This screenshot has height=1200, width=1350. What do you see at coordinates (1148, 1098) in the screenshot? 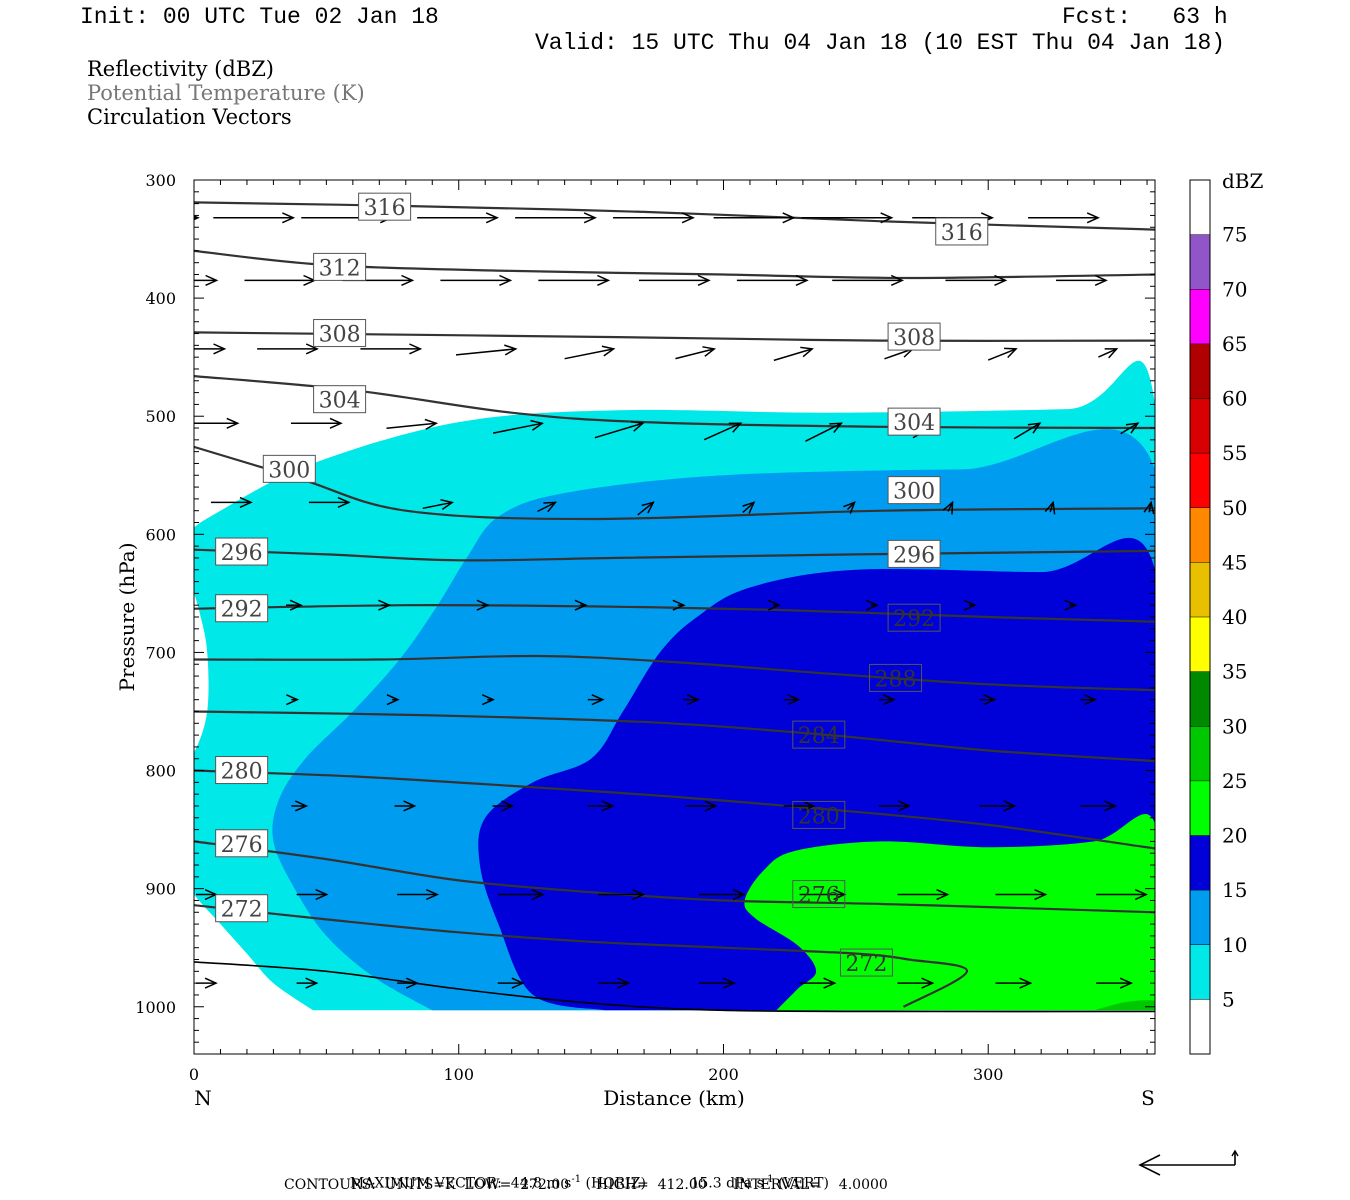
I see `x-end-label-right: S` at bounding box center [1148, 1098].